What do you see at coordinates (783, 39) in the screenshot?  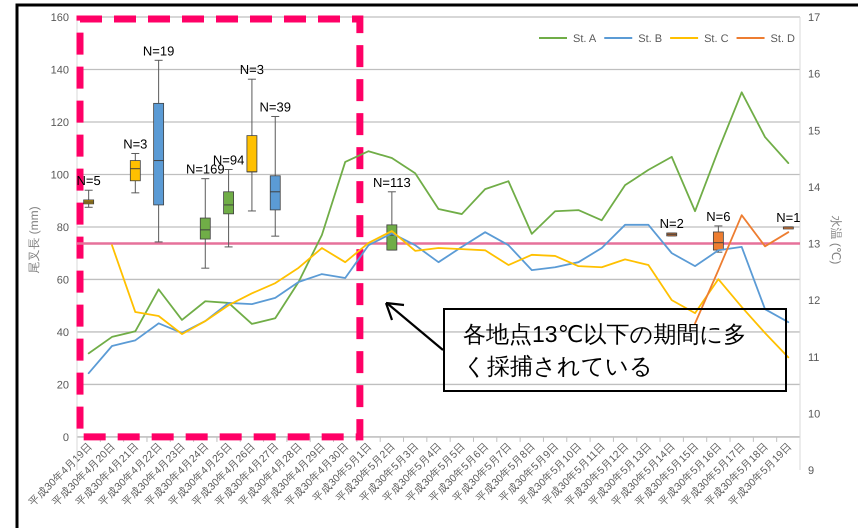 I see `legend-label: St. D` at bounding box center [783, 39].